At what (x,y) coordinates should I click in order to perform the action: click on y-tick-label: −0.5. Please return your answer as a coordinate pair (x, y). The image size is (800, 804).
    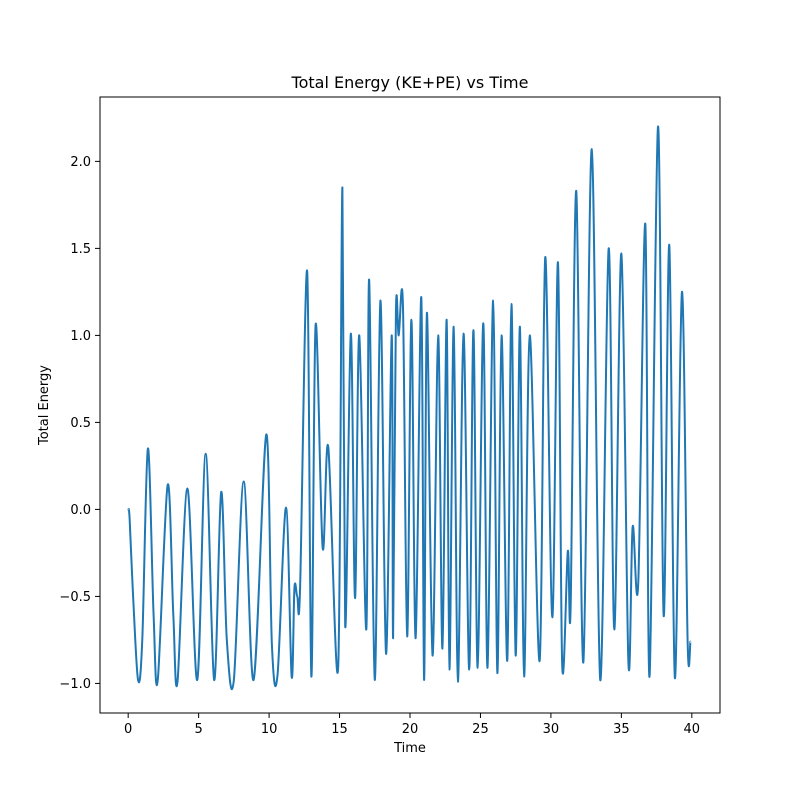
    Looking at the image, I should click on (75, 597).